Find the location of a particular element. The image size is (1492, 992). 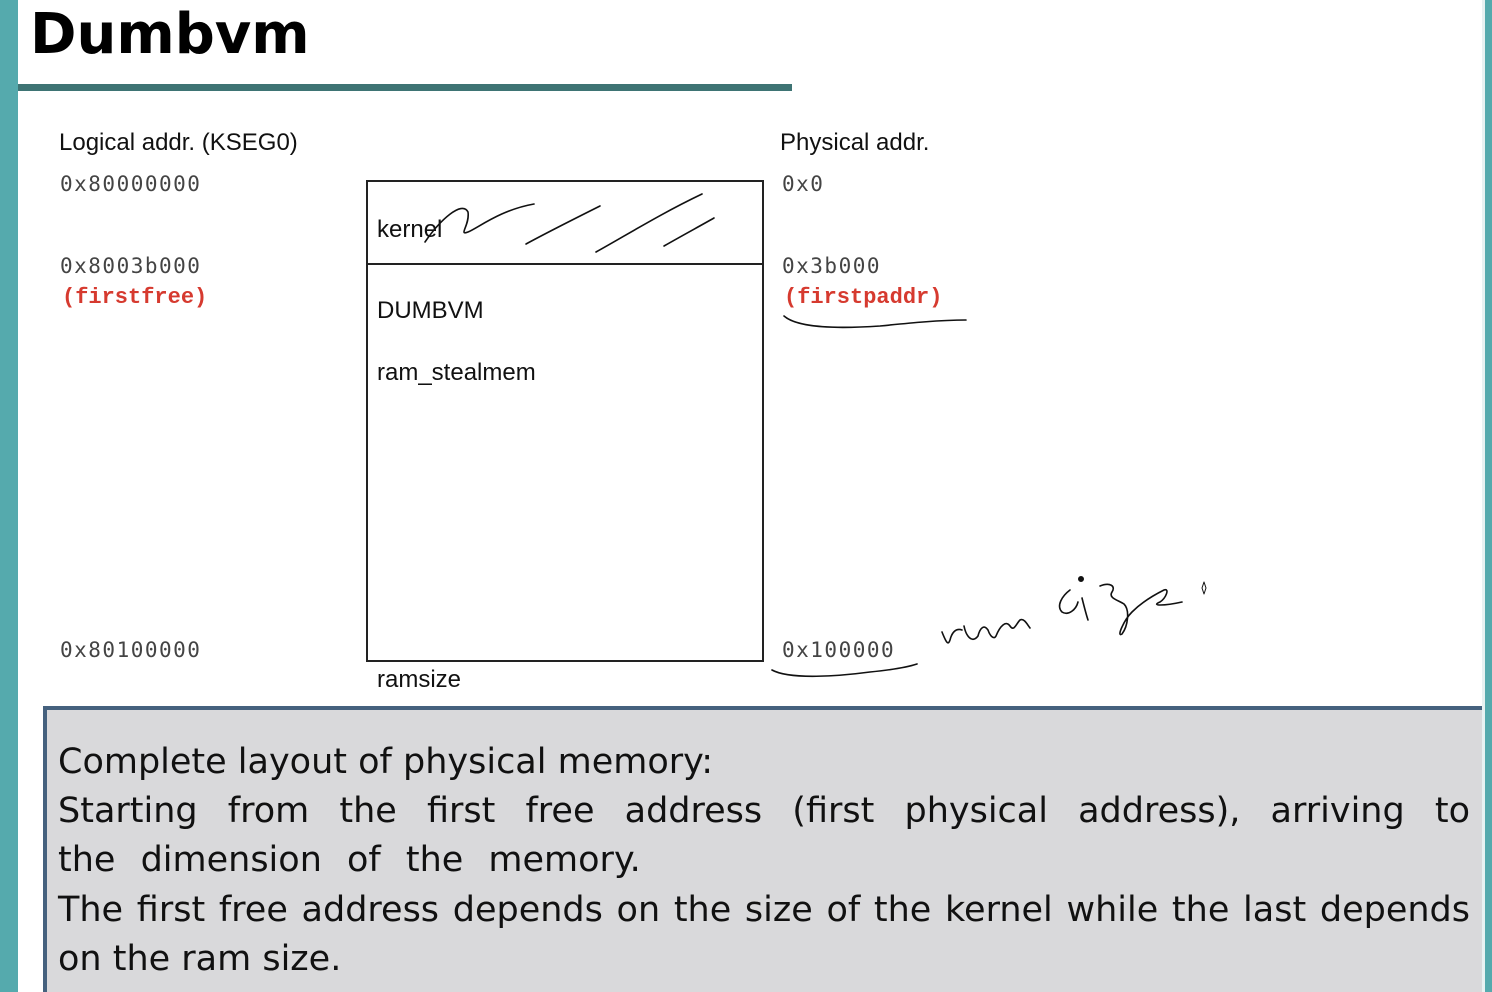

logical-firstfree-address: 0x8003b000 is located at coordinates (131, 266).